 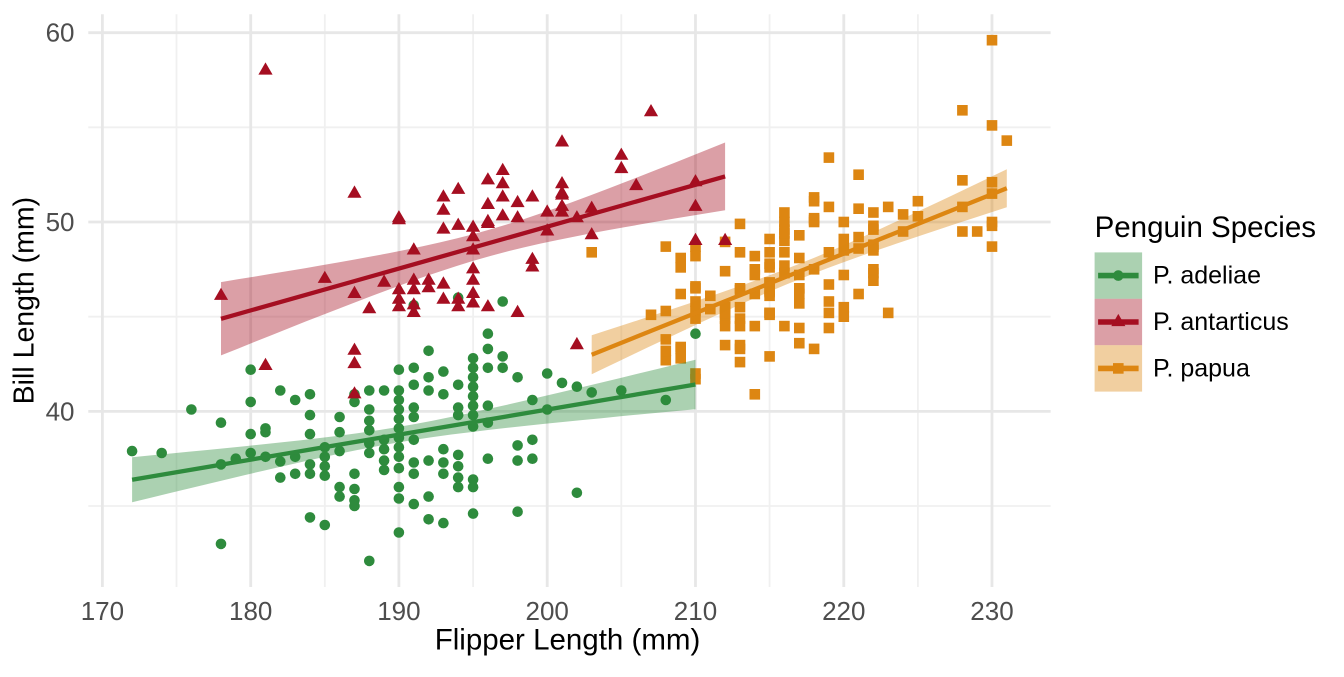 I want to click on svg-text: 210, so click(x=695, y=611).